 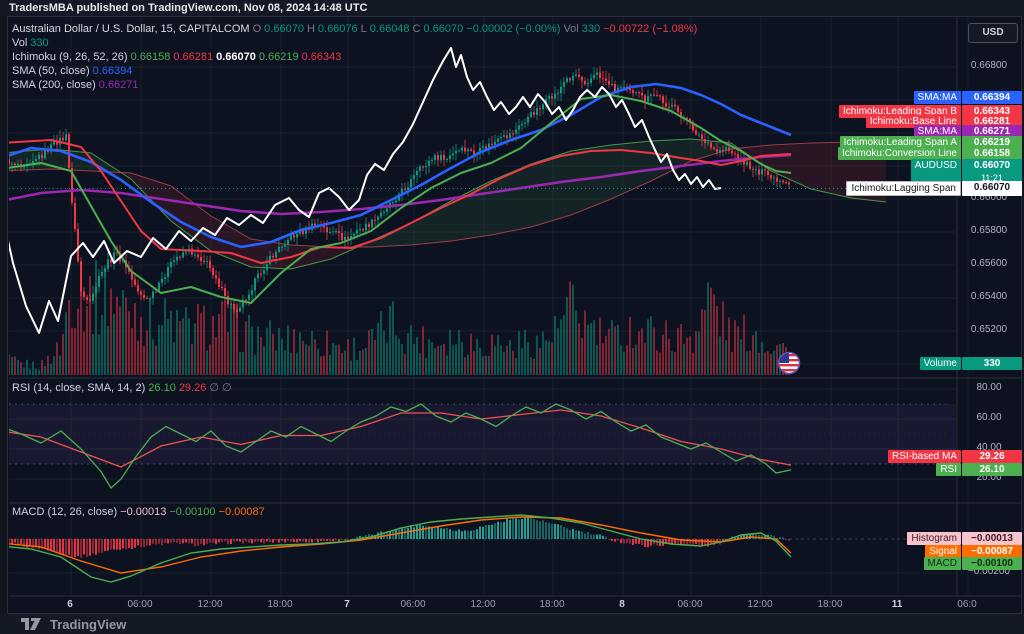 What do you see at coordinates (70, 604) in the screenshot?
I see `time-tick: 6` at bounding box center [70, 604].